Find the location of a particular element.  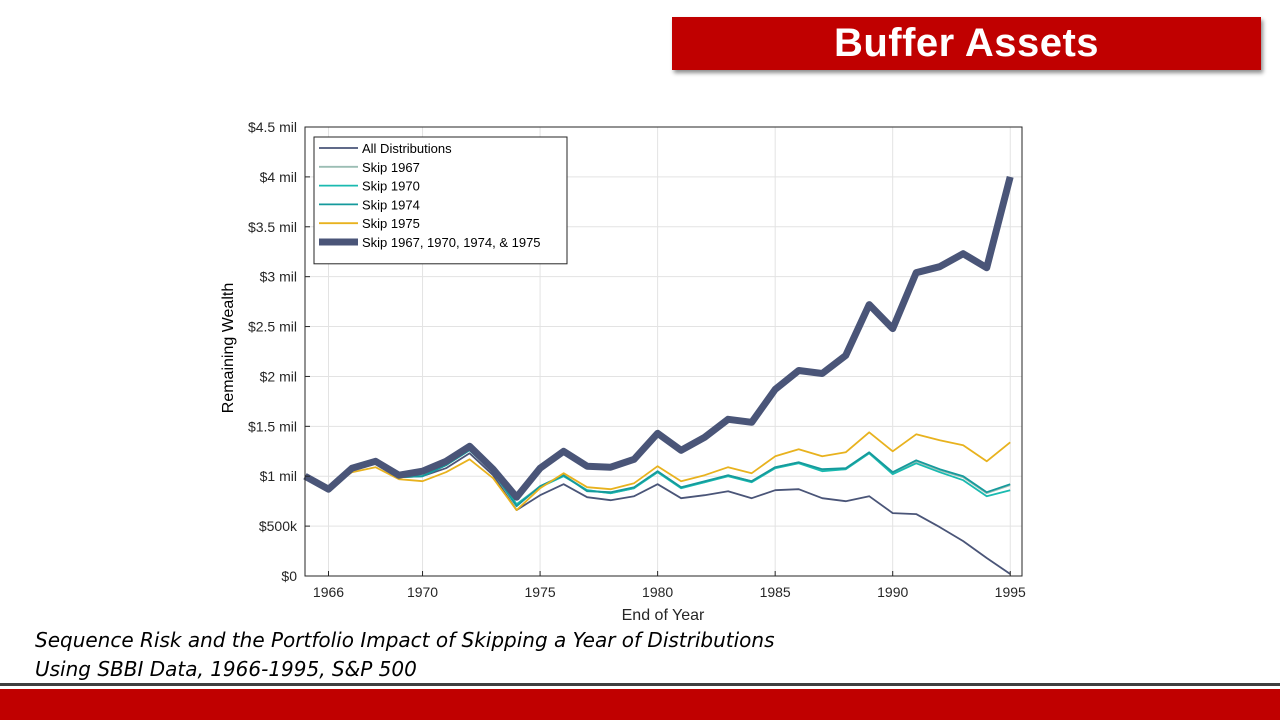

x-tick-label: 1990 is located at coordinates (892, 592).